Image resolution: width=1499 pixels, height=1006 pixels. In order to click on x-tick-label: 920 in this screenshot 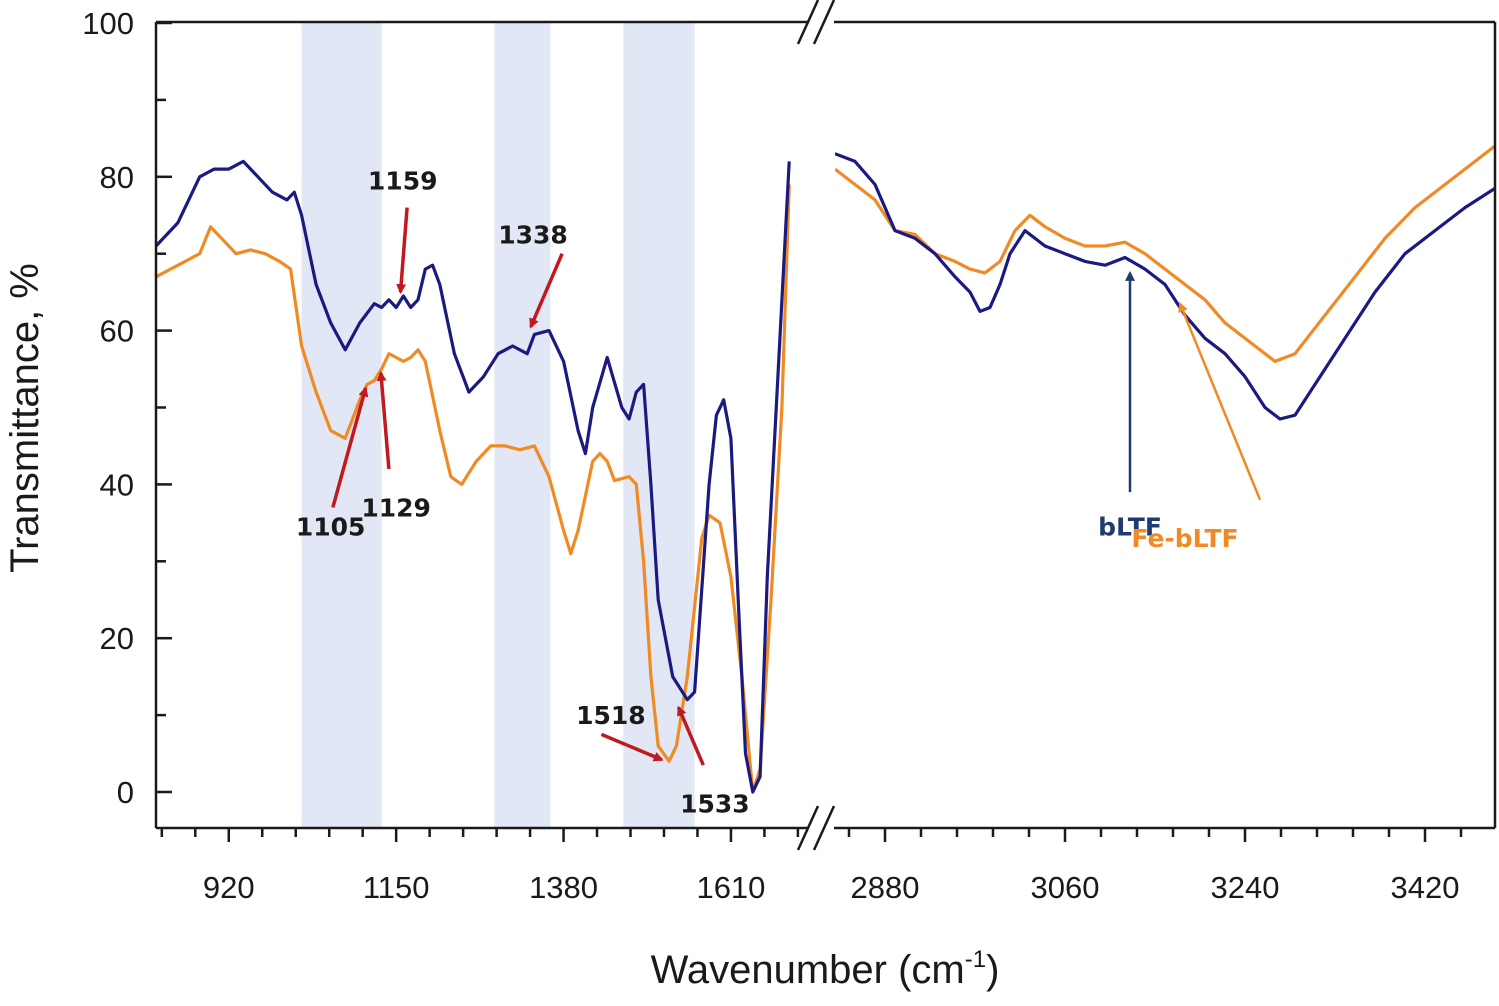, I will do `click(229, 887)`.